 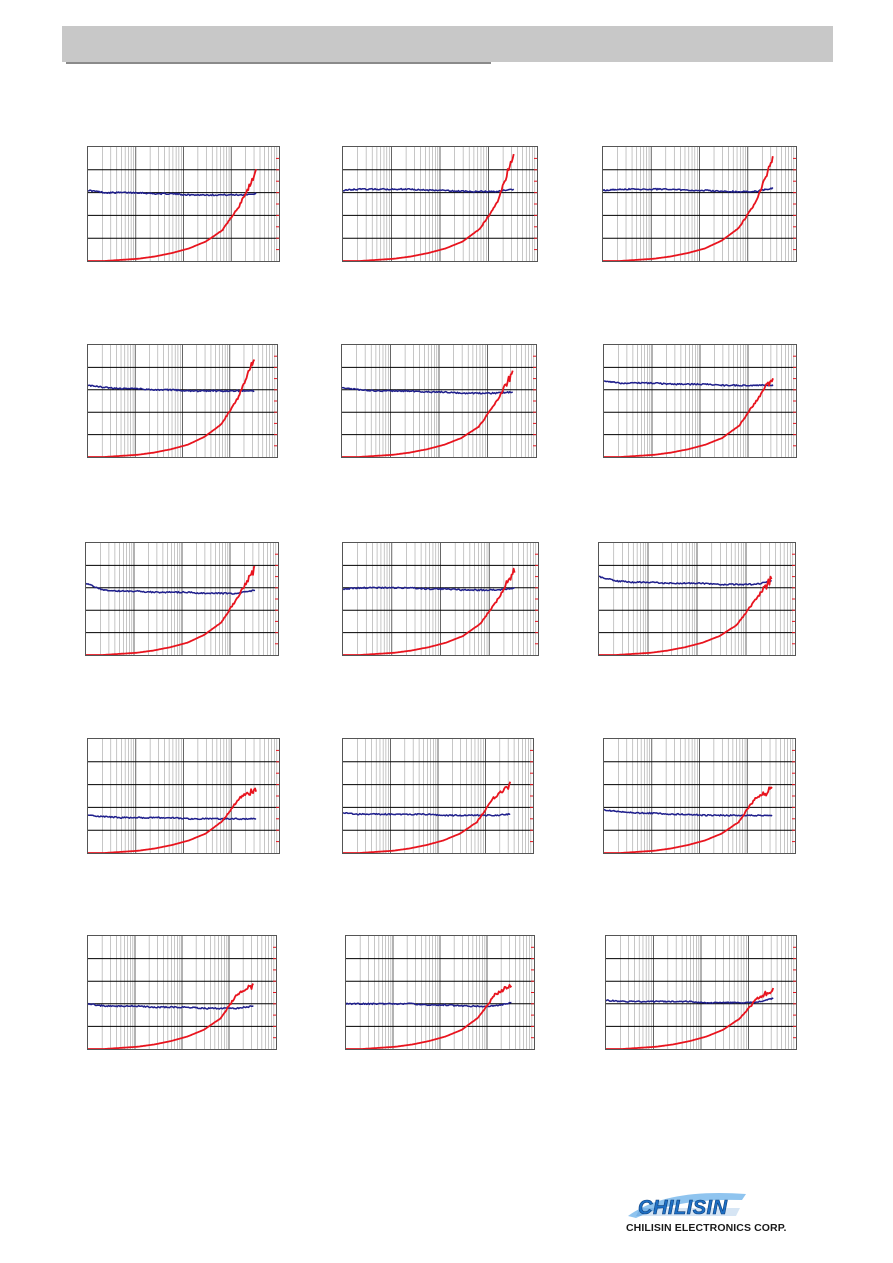 What do you see at coordinates (447, 44) in the screenshot?
I see `page-header-bar` at bounding box center [447, 44].